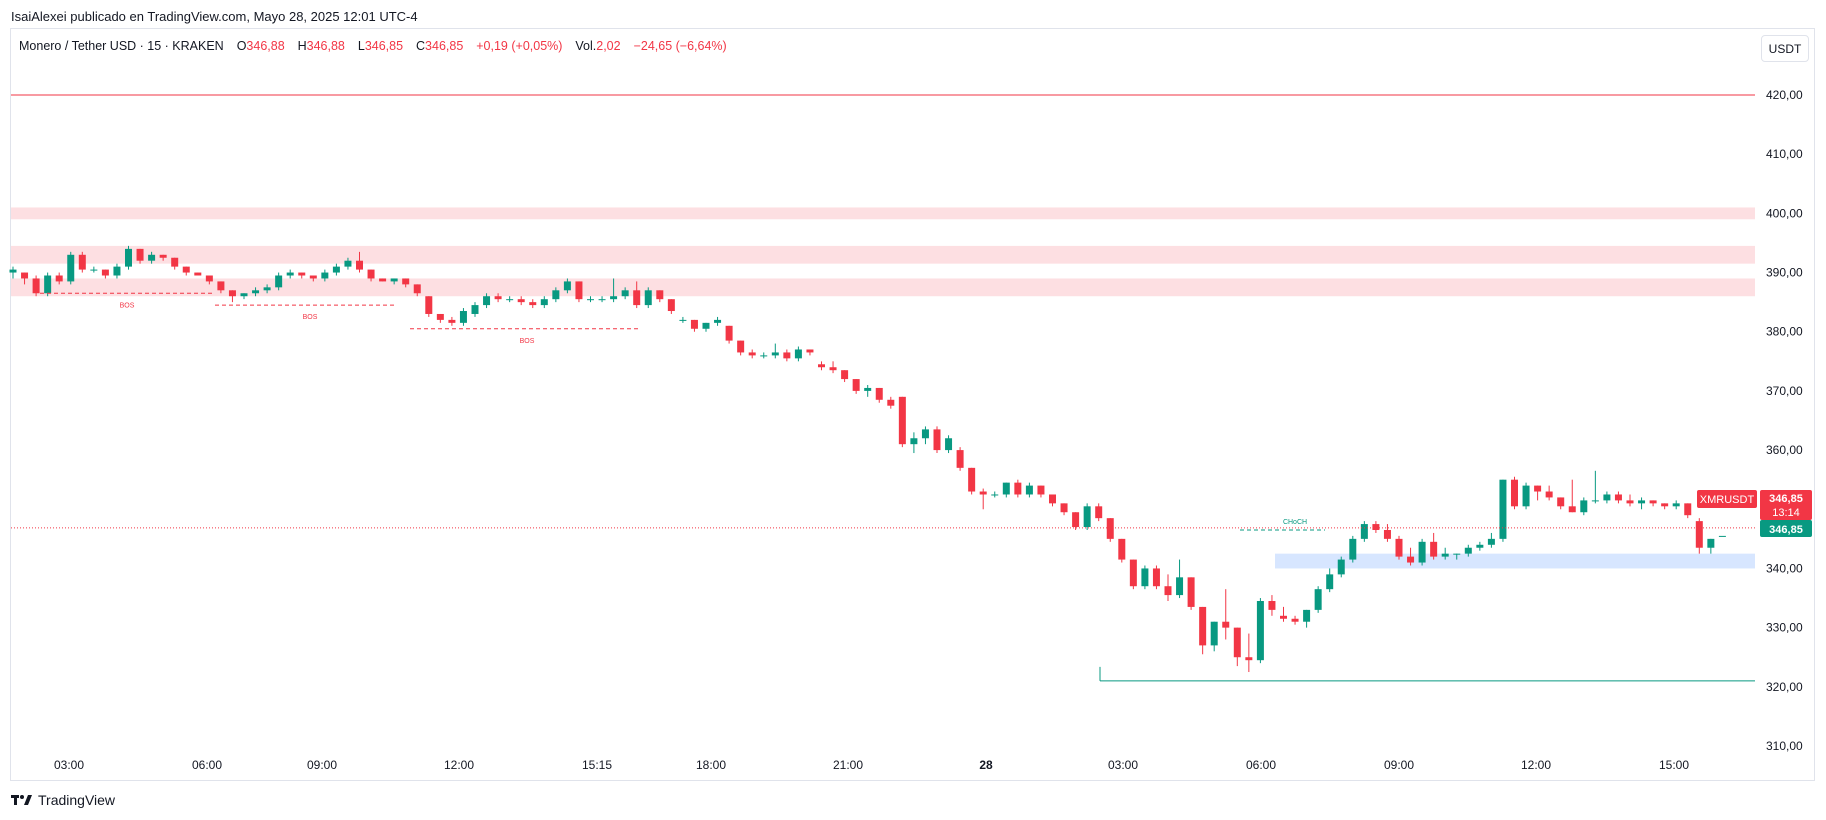  What do you see at coordinates (1786, 499) in the screenshot?
I see `price-tag-value: 346,85` at bounding box center [1786, 499].